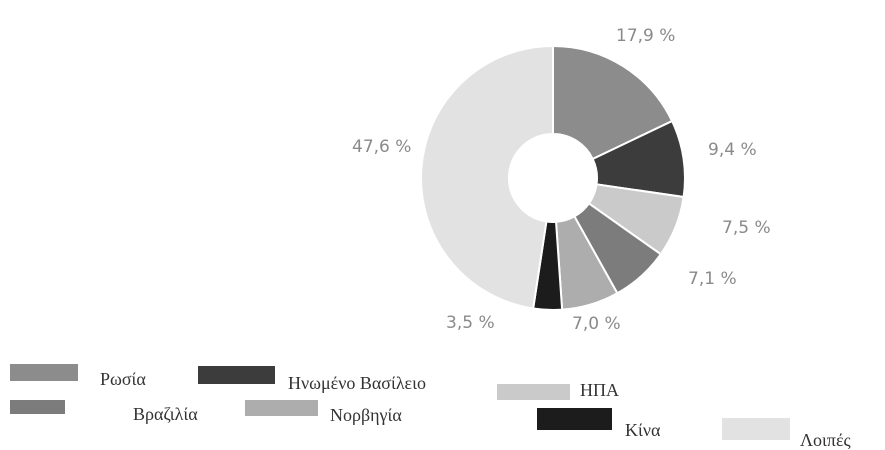 This screenshot has width=885, height=450. What do you see at coordinates (366, 415) in the screenshot?
I see `legend-label: Νορβηγία` at bounding box center [366, 415].